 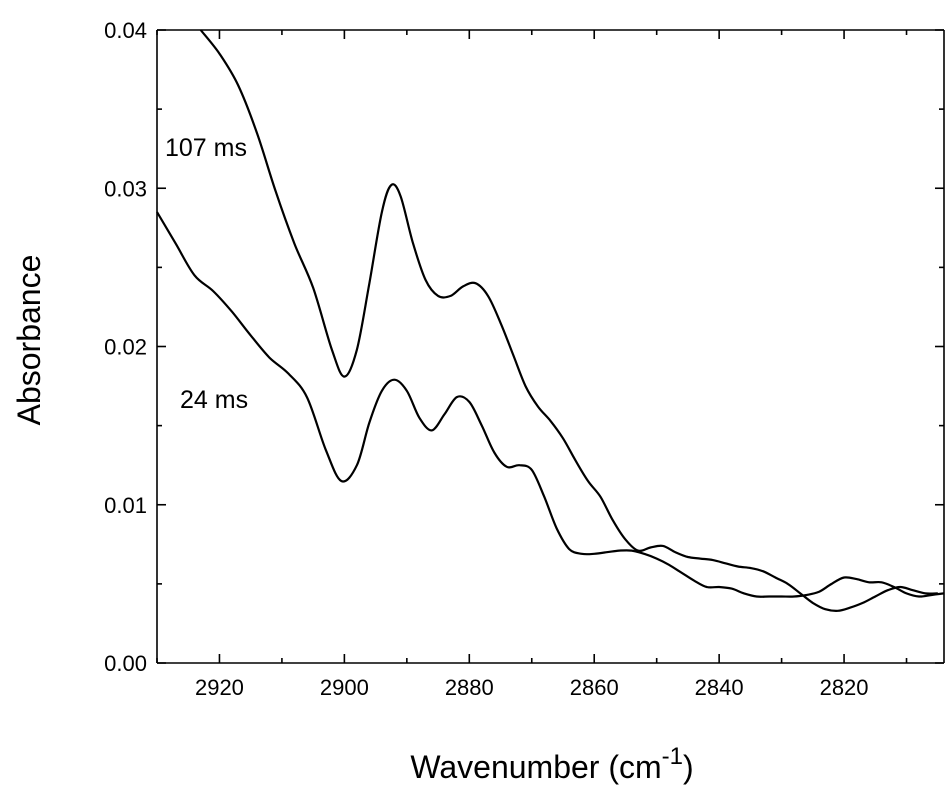 I want to click on x-tick-label: 2880, so click(x=469, y=687).